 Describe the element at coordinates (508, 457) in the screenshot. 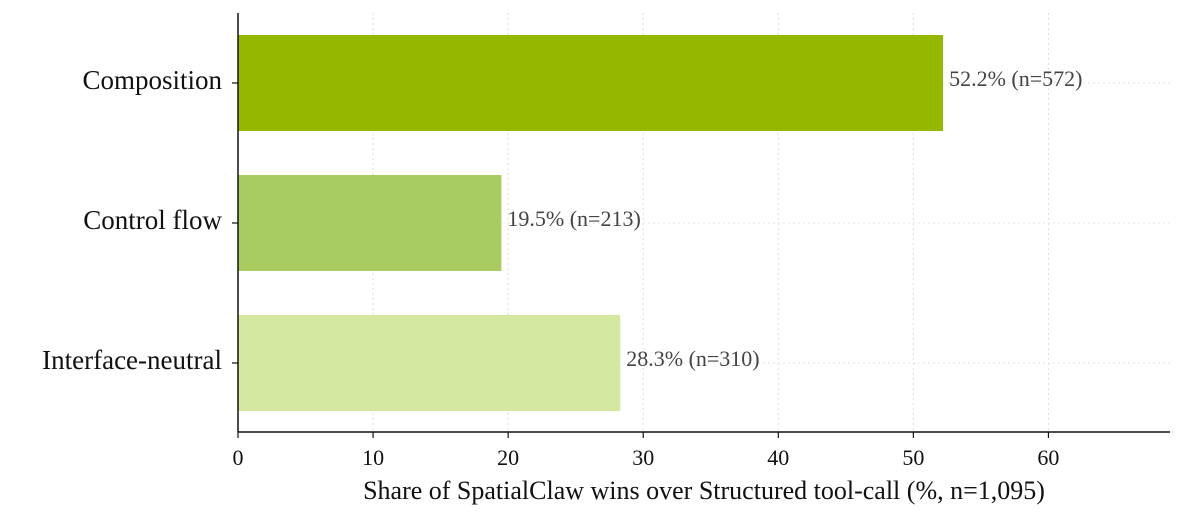

I see `x-tick-label: 20` at that location.